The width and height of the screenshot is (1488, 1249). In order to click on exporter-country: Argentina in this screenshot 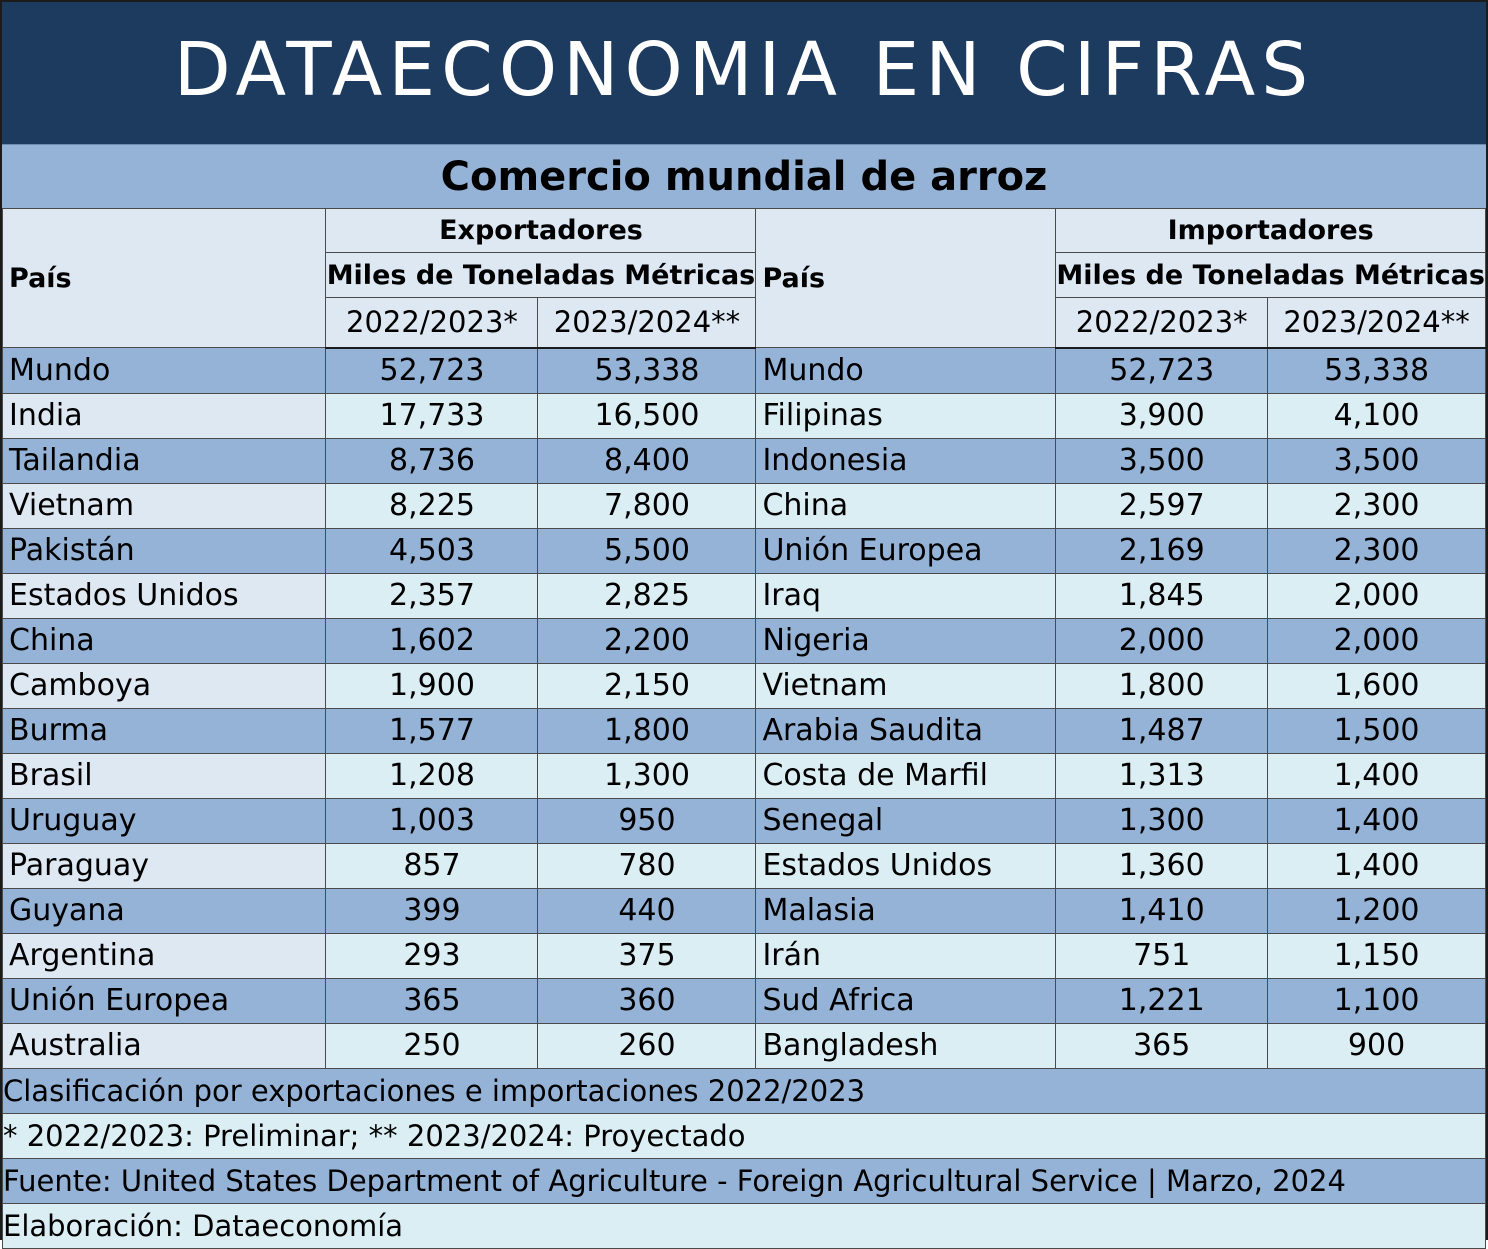, I will do `click(164, 955)`.